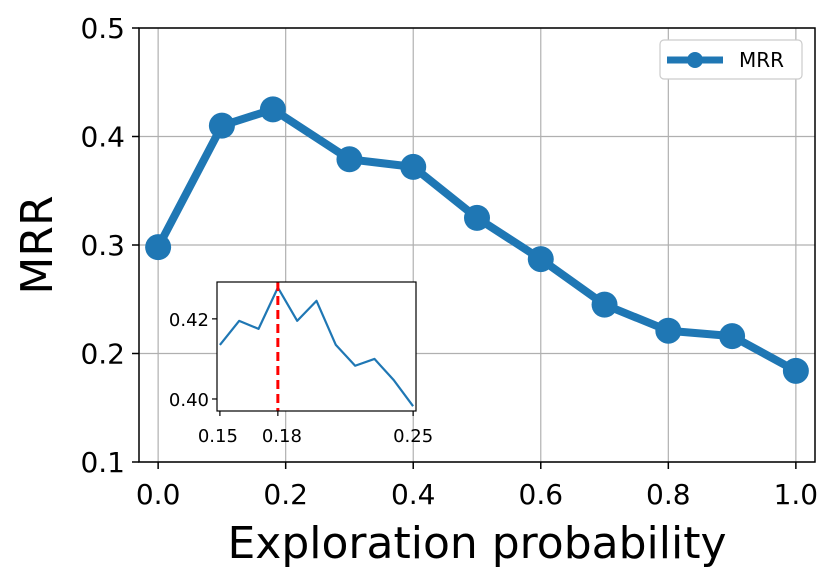  I want to click on inset-plot: 0.15 0.18 0.25 0.40 0.42, so click(301, 364).